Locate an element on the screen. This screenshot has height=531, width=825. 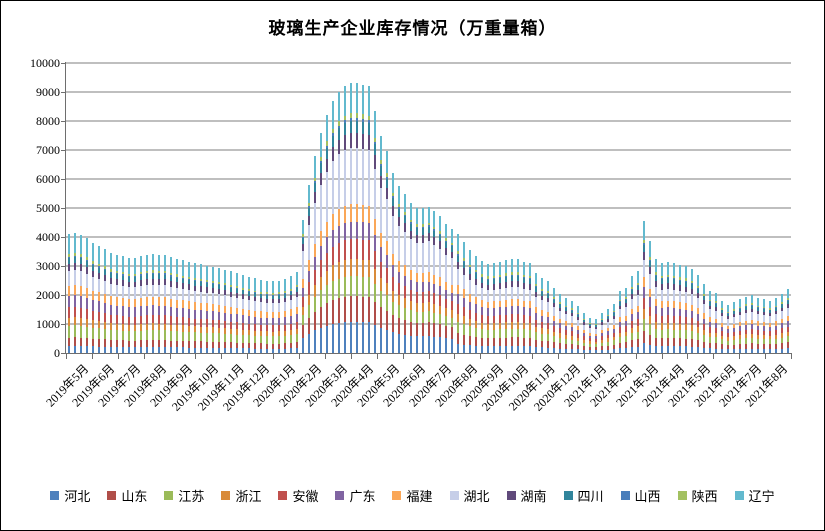
legend-label: 河北 is located at coordinates (77, 496).